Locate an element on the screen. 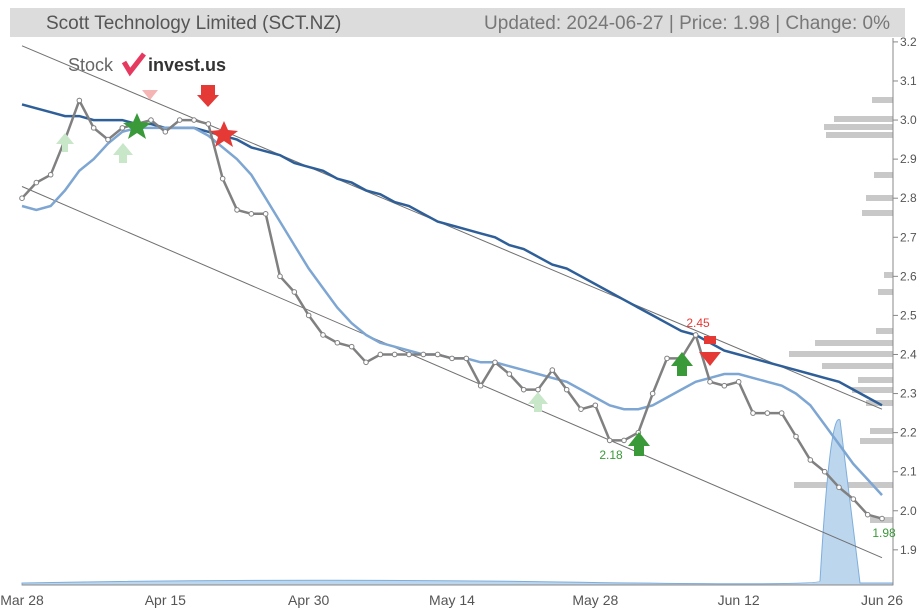 Image resolution: width=923 pixels, height=608 pixels. annotation: 2.18 is located at coordinates (611, 455).